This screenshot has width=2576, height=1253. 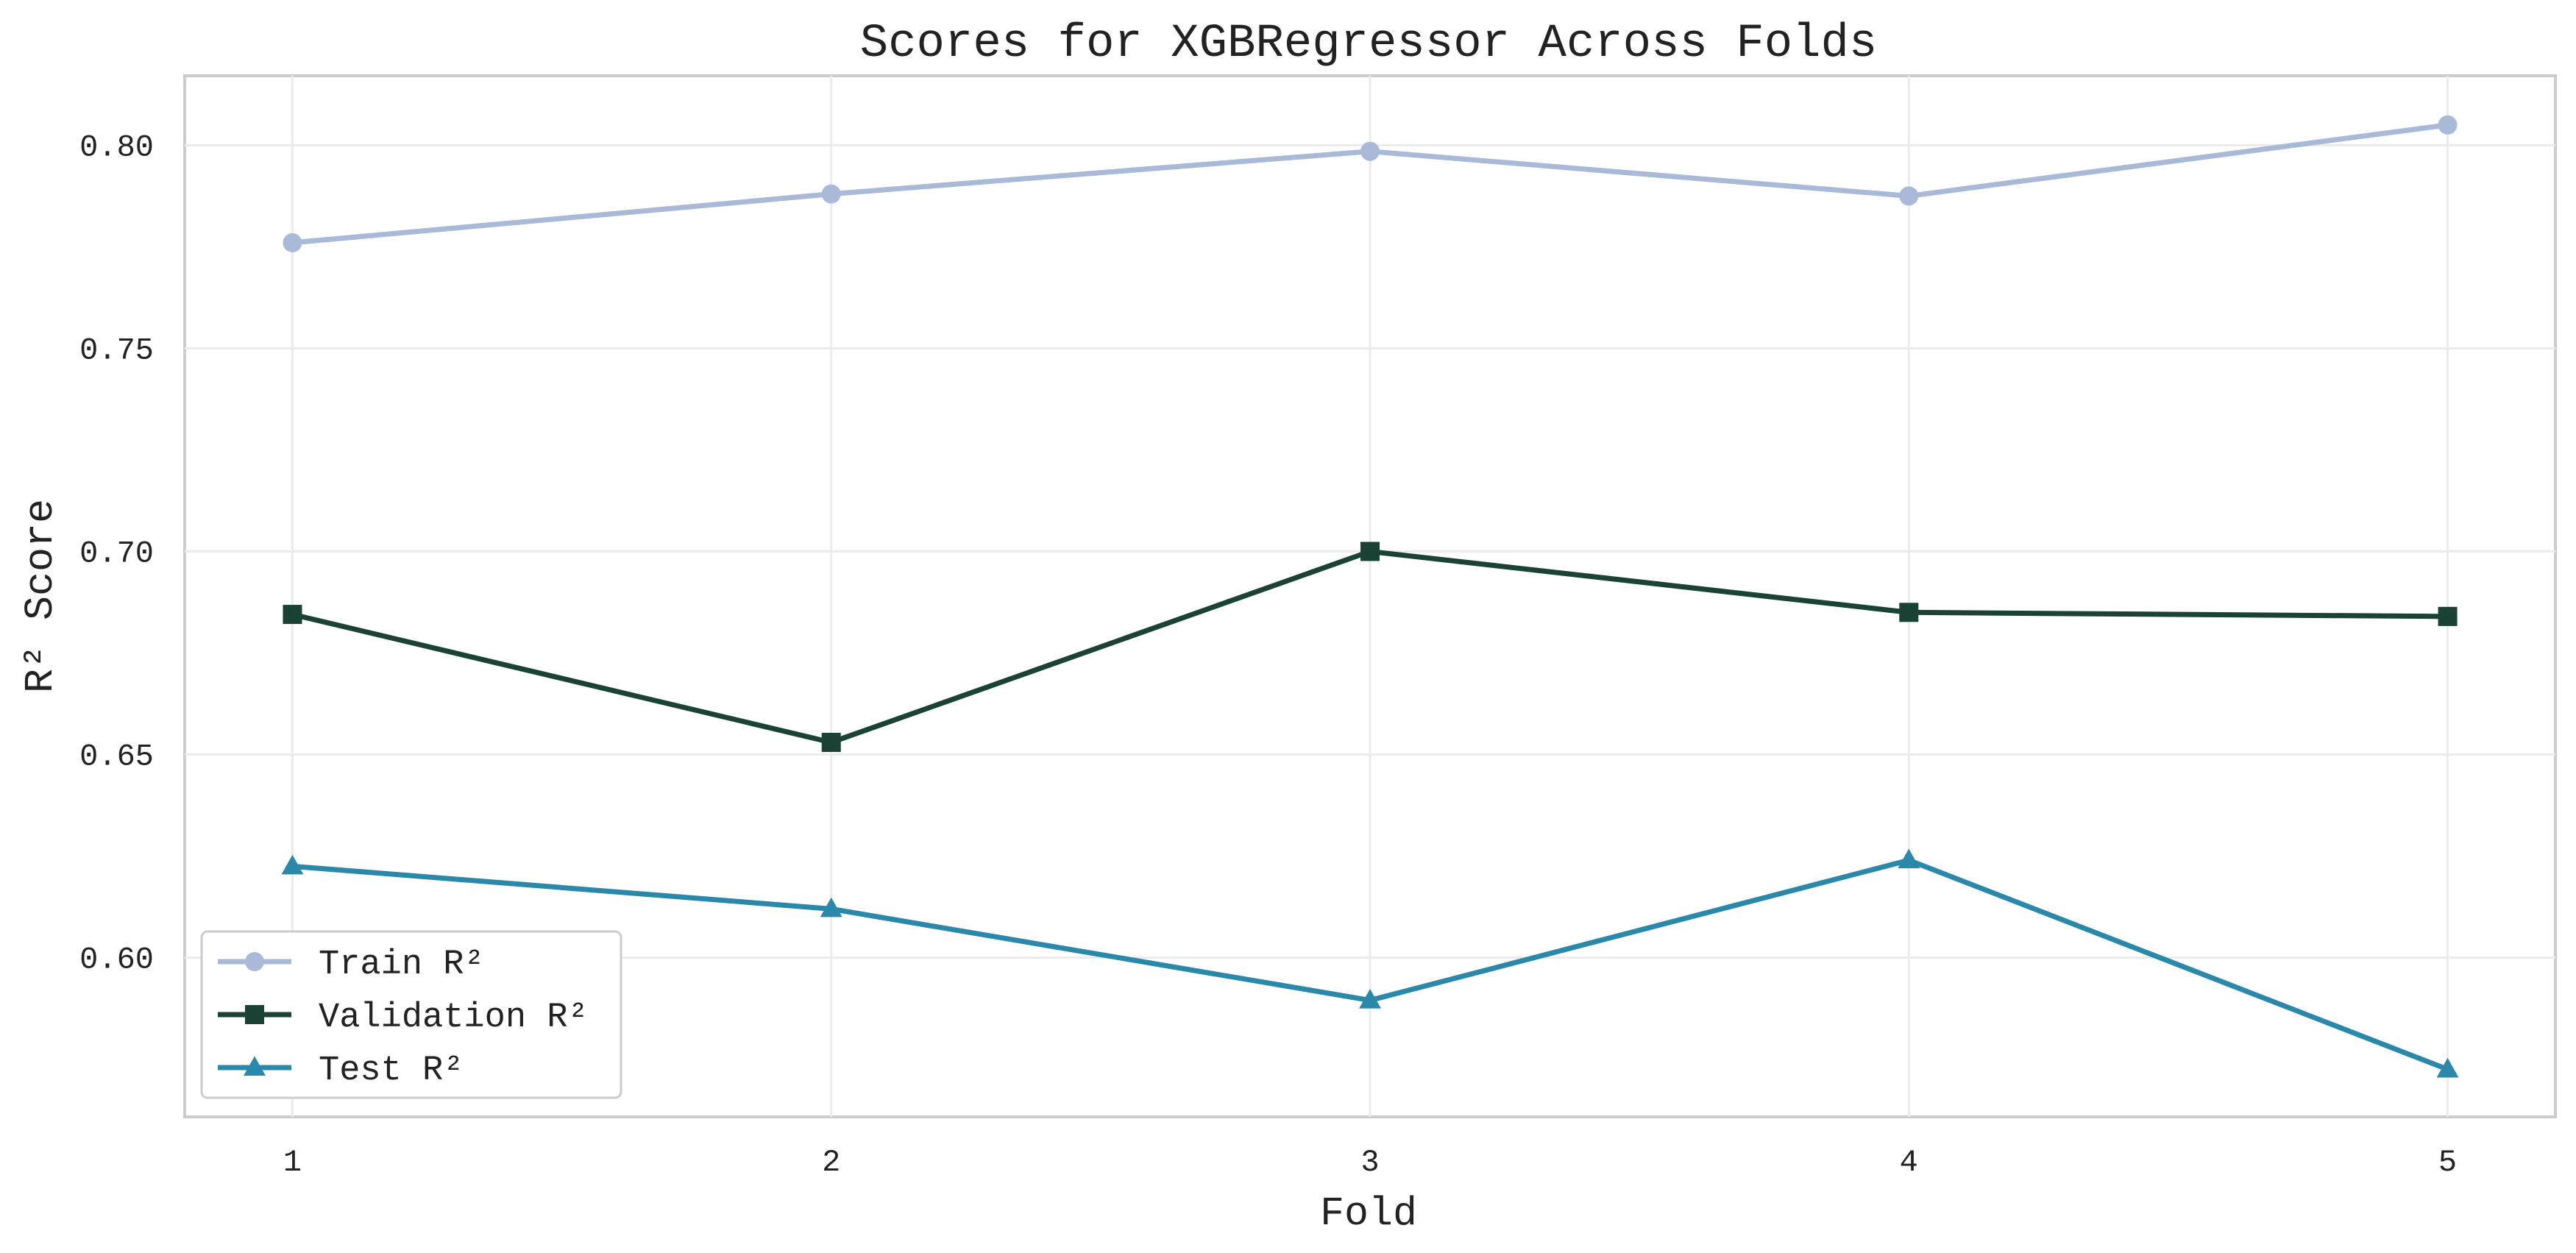 What do you see at coordinates (1370, 183) in the screenshot?
I see `series-circle` at bounding box center [1370, 183].